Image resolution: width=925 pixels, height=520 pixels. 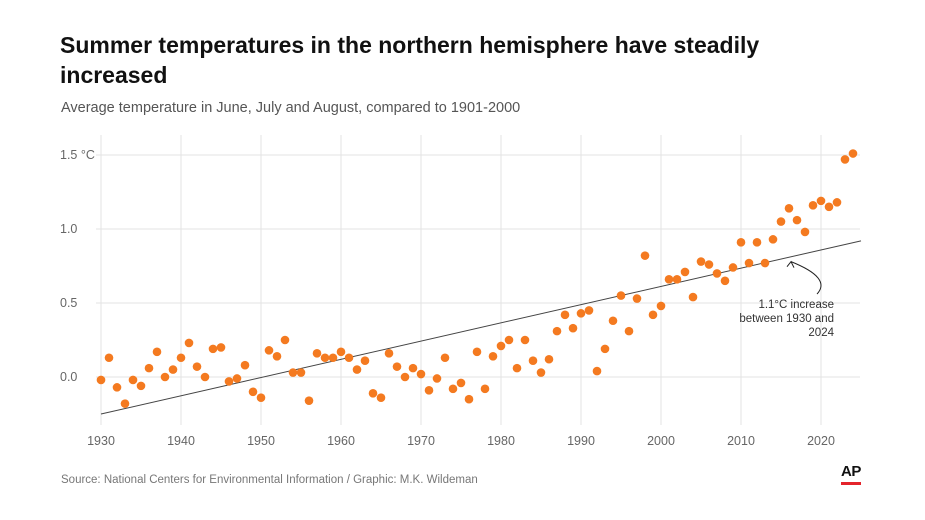 I want to click on annotation: 1.1°C increase between 1930 and 2024, so click(x=787, y=299).